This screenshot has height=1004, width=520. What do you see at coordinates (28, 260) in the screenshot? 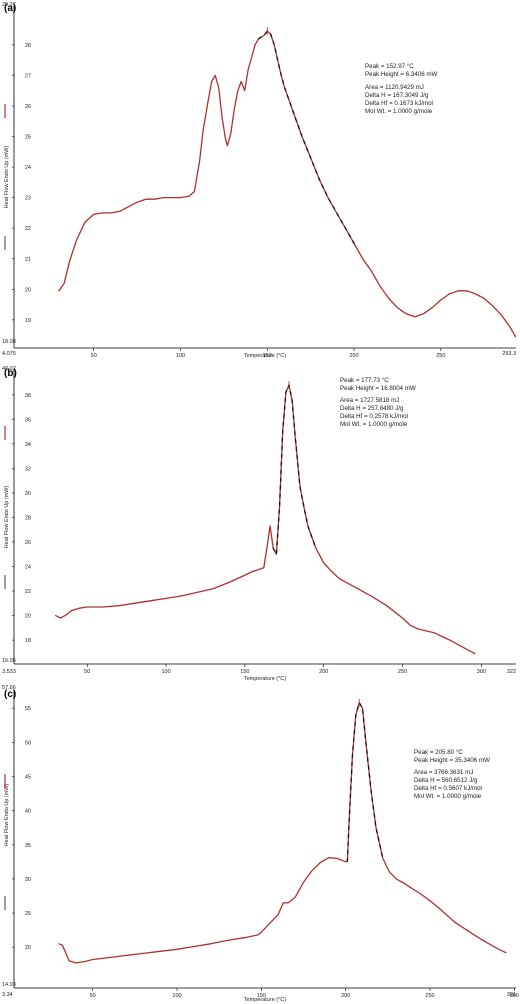
I see `y-tick-label: 21` at bounding box center [28, 260].